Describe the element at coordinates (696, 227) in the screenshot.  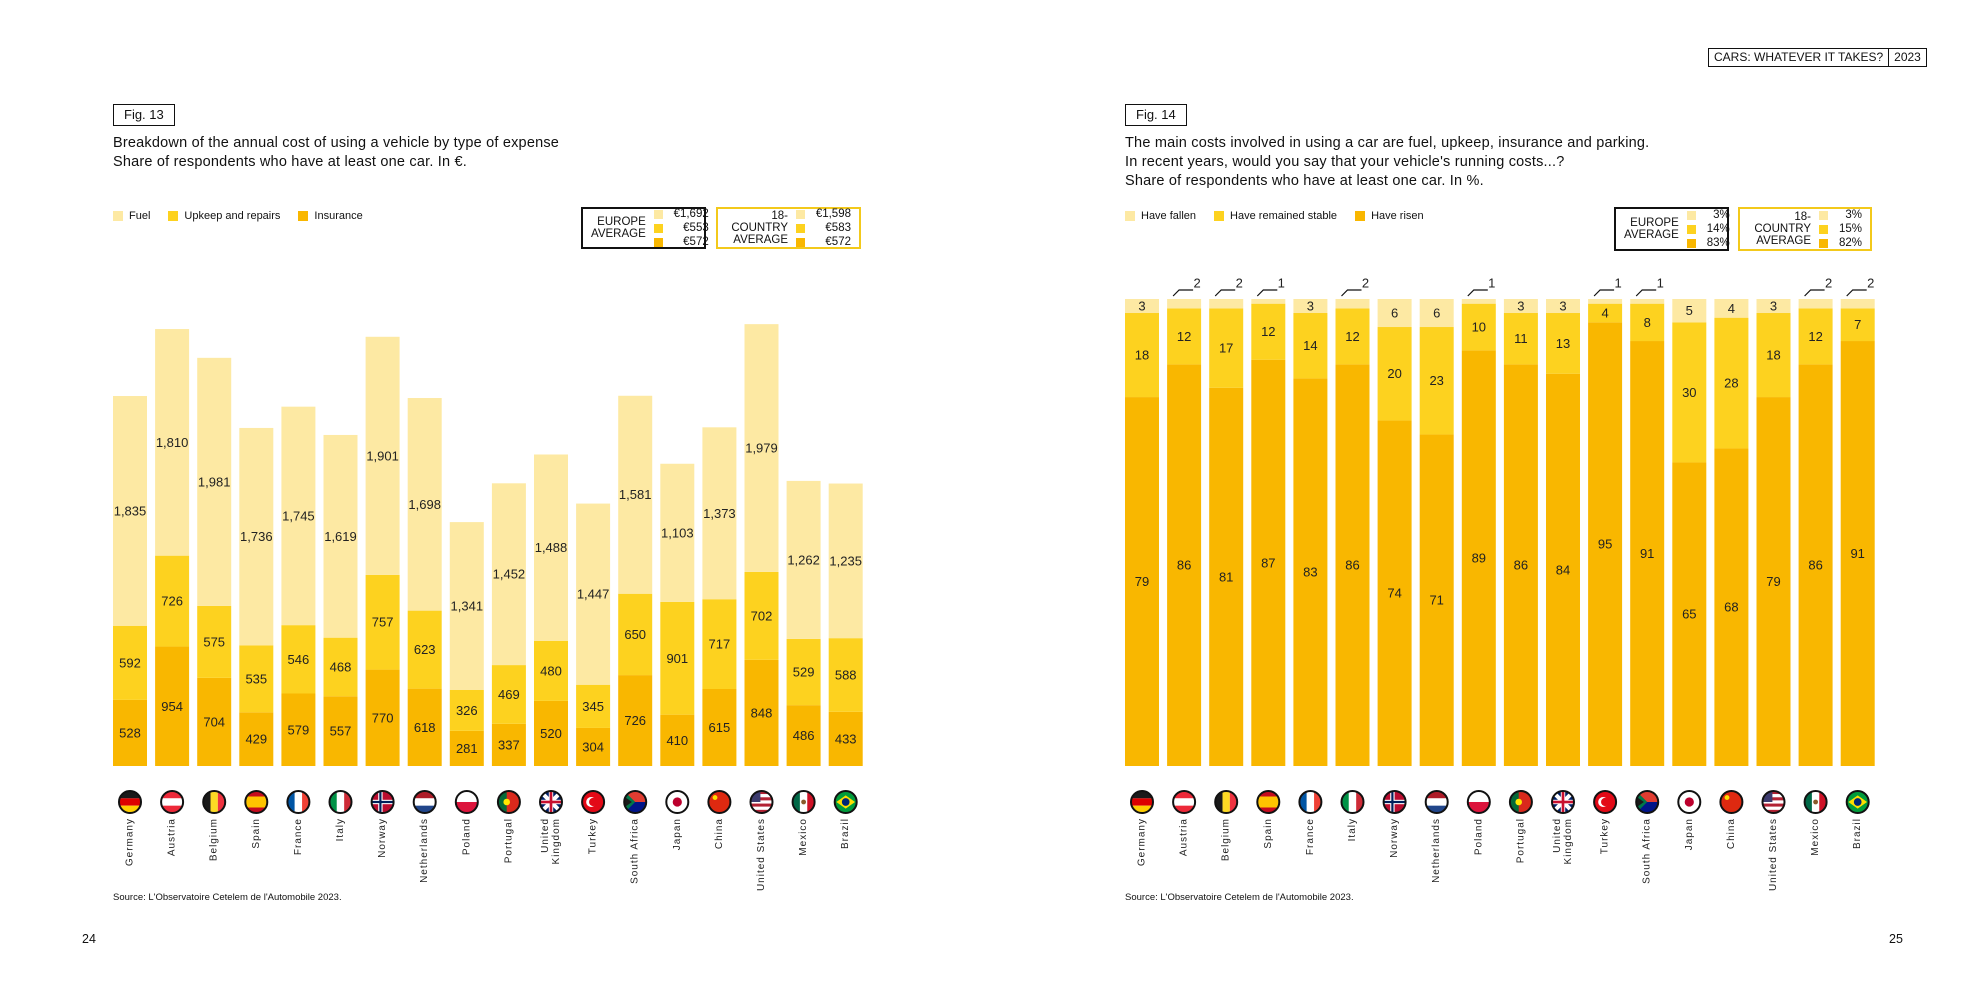
I see `europe-avg-upkeep: €553` at that location.